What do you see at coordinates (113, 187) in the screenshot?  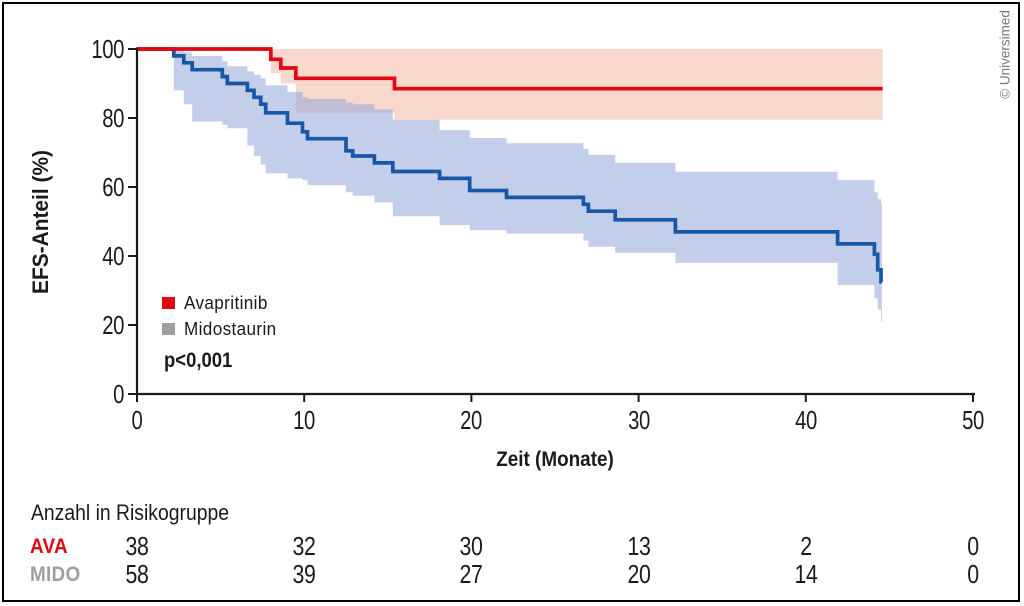 I see `y-tick-label-60: 60` at bounding box center [113, 187].